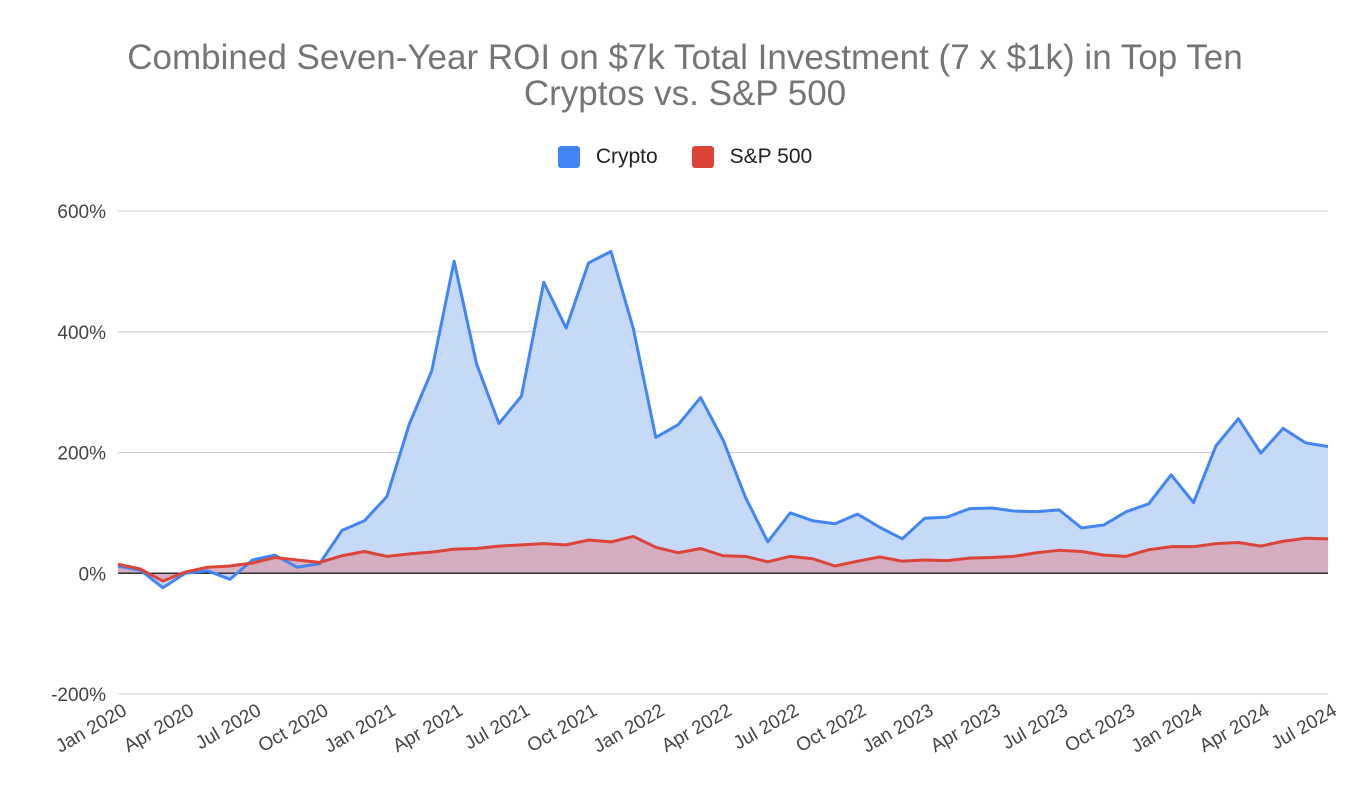 Image resolution: width=1370 pixels, height=808 pixels. I want to click on x-tick-label: Apr 2021, so click(427, 728).